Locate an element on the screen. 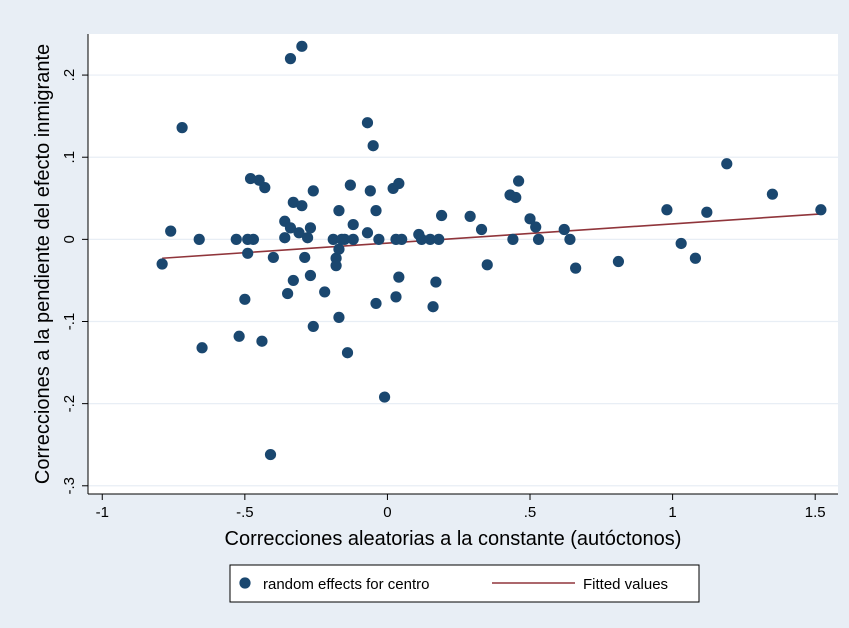  x-tick-label-4: 1 is located at coordinates (672, 512).